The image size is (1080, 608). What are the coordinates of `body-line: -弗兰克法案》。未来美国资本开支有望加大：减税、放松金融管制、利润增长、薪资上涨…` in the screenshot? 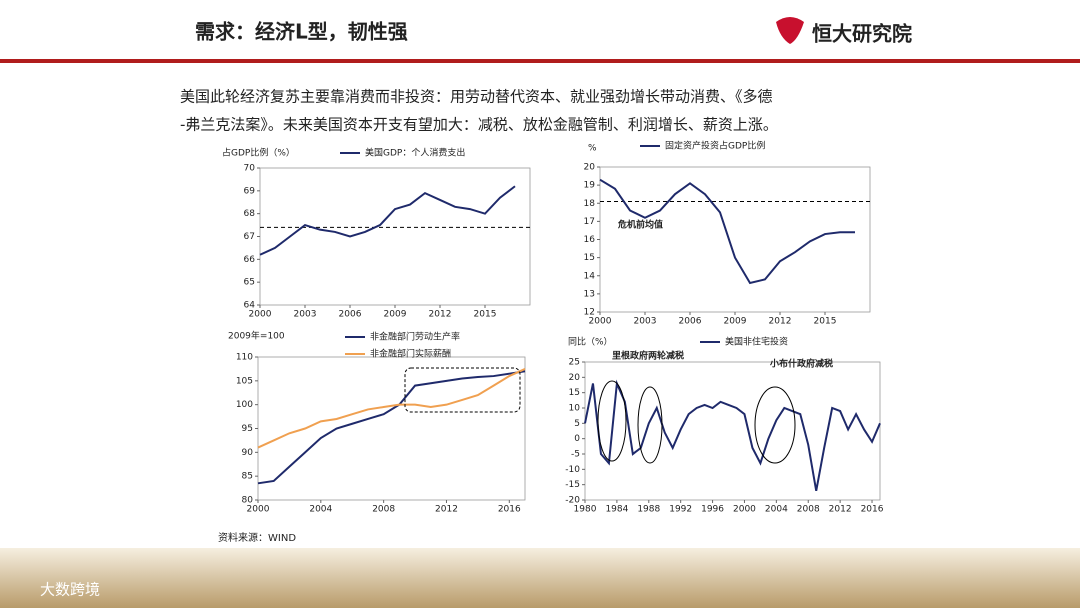 It's located at (479, 125).